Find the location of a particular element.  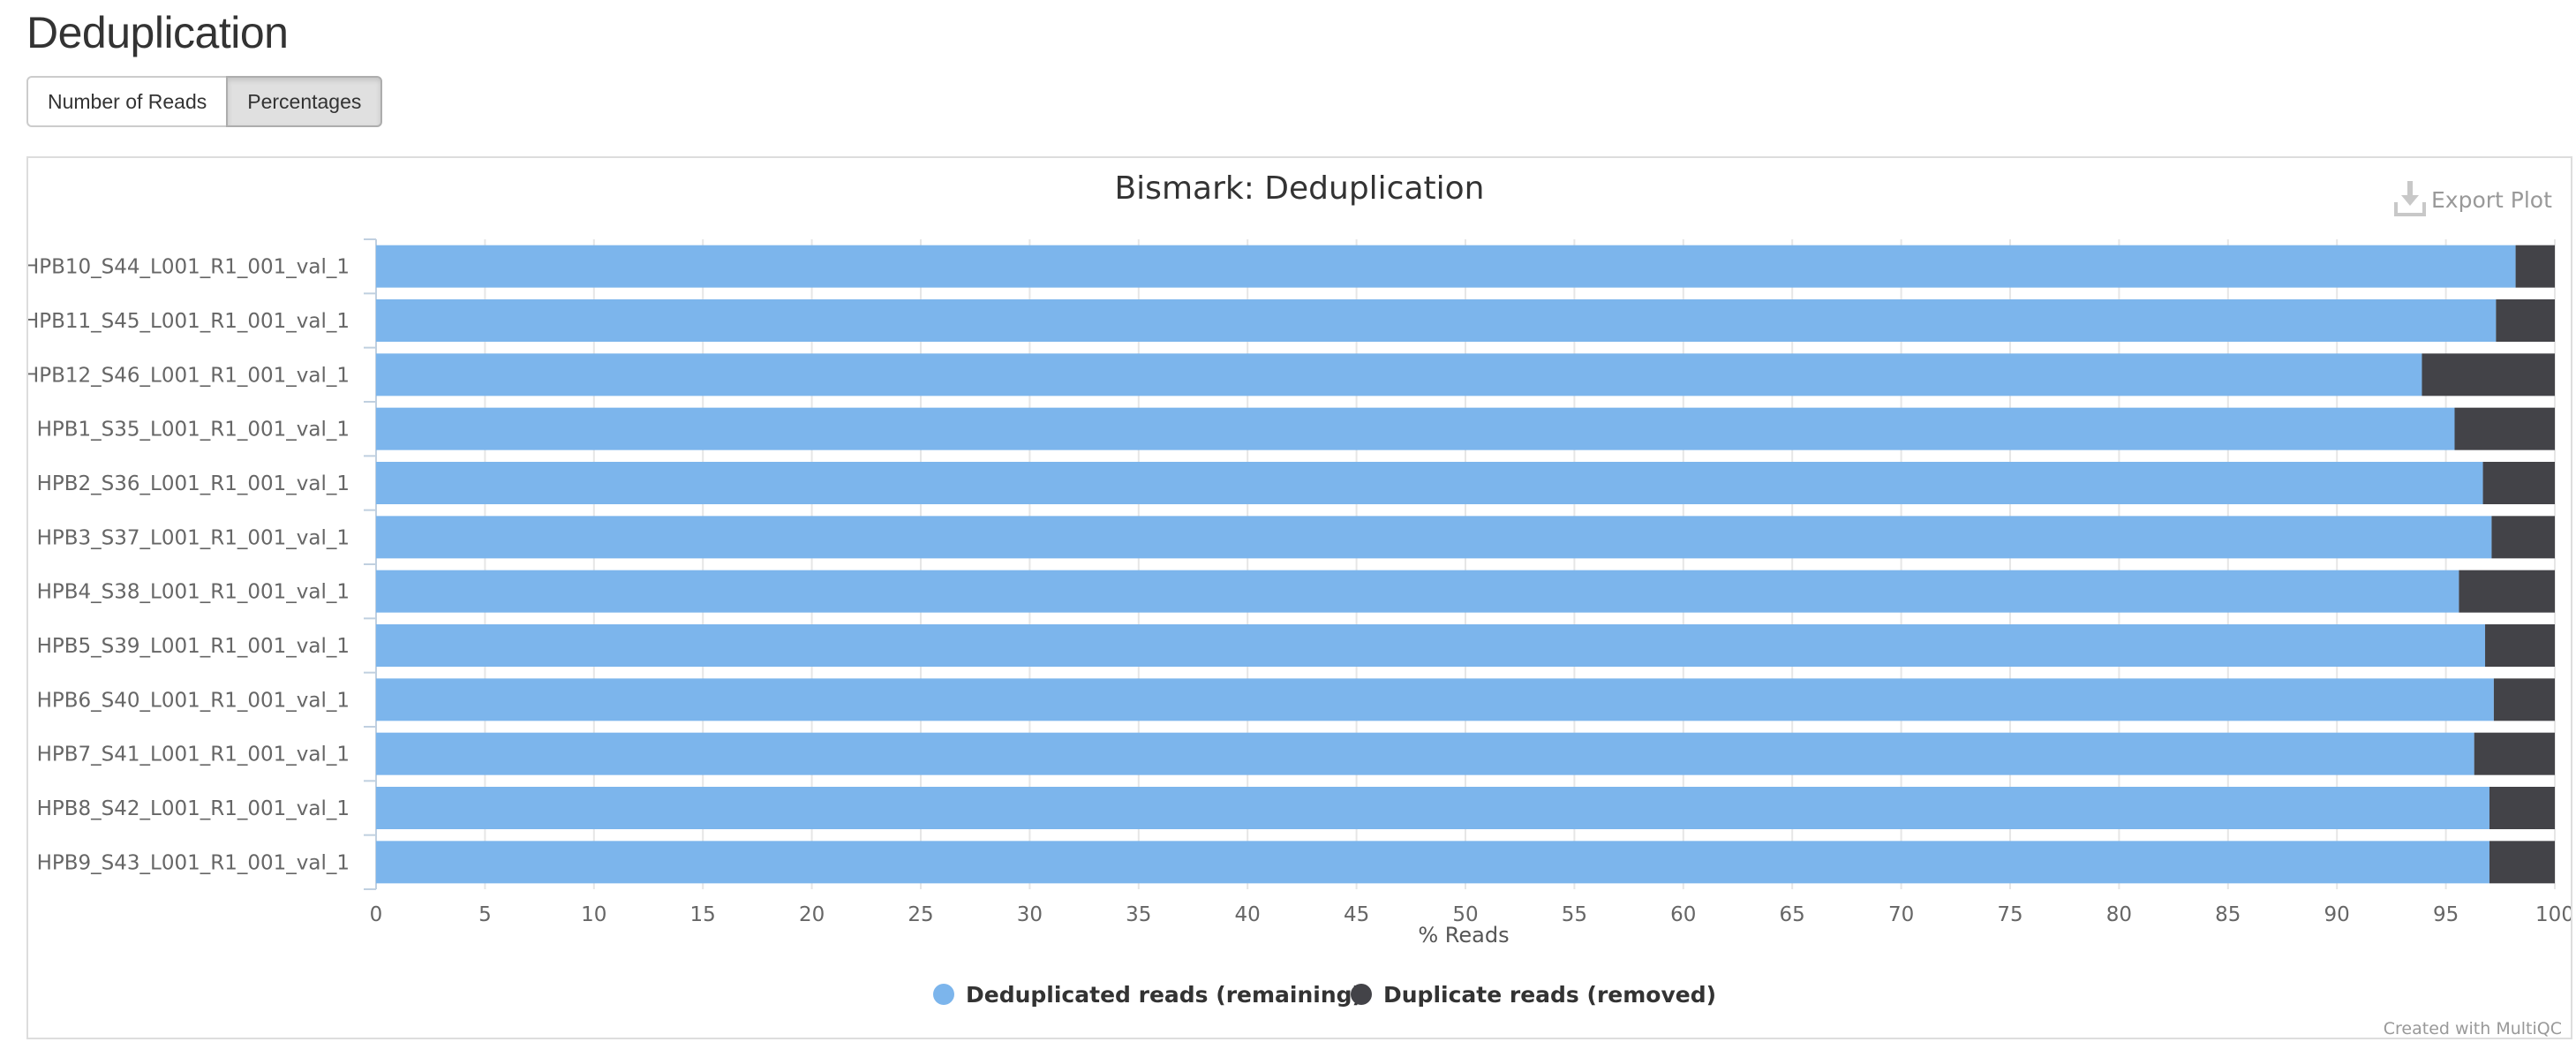

x-tick-label: 95 is located at coordinates (2446, 914).